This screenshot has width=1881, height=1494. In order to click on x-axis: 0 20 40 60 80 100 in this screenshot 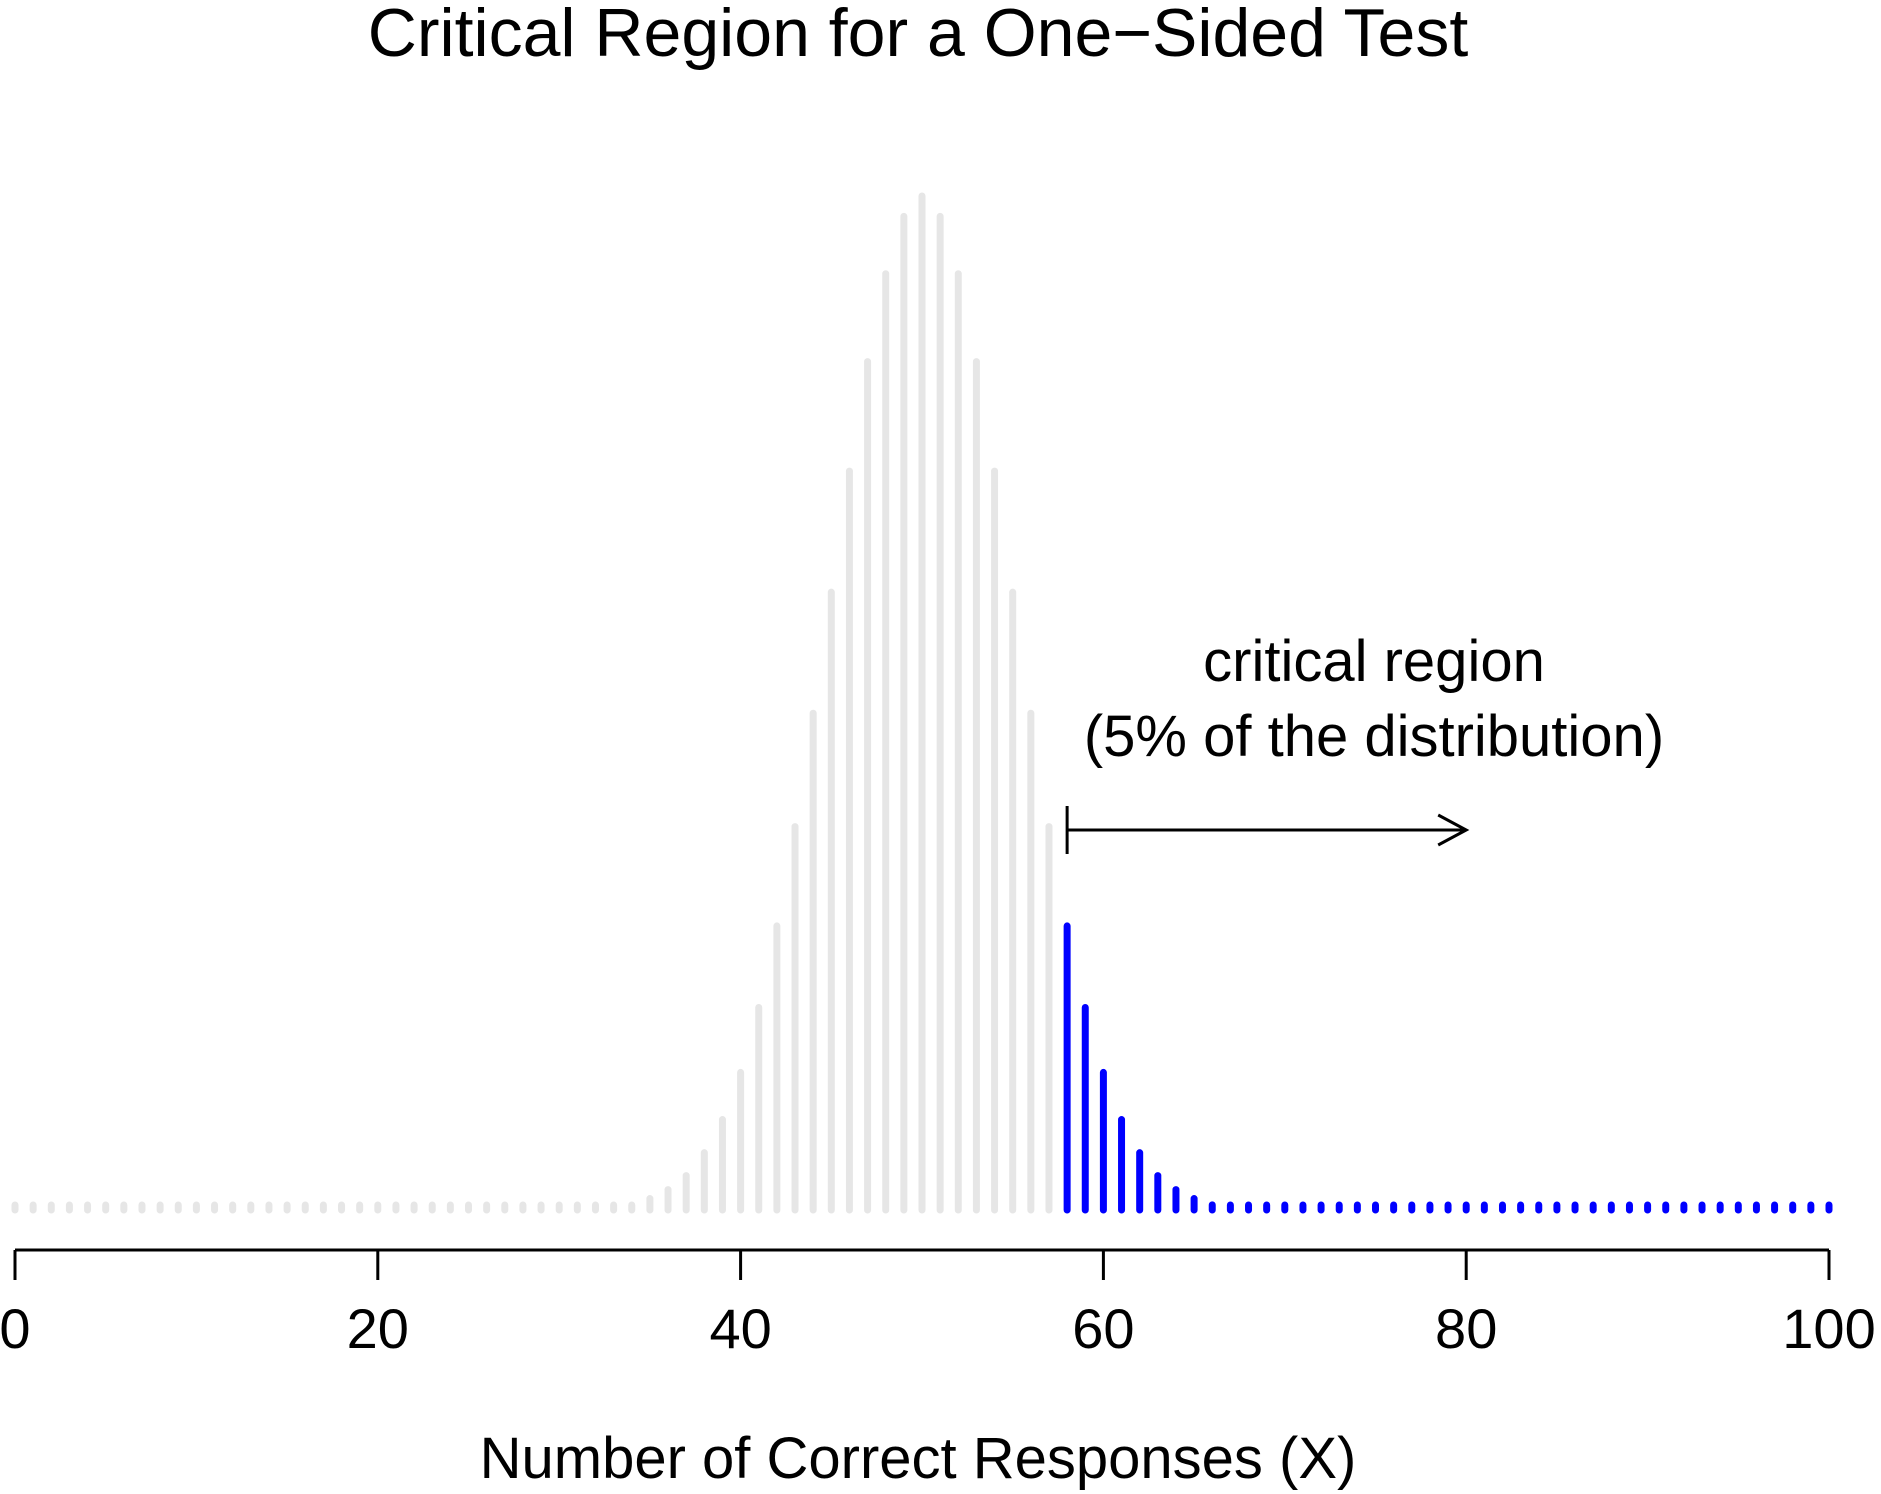, I will do `click(938, 1304)`.